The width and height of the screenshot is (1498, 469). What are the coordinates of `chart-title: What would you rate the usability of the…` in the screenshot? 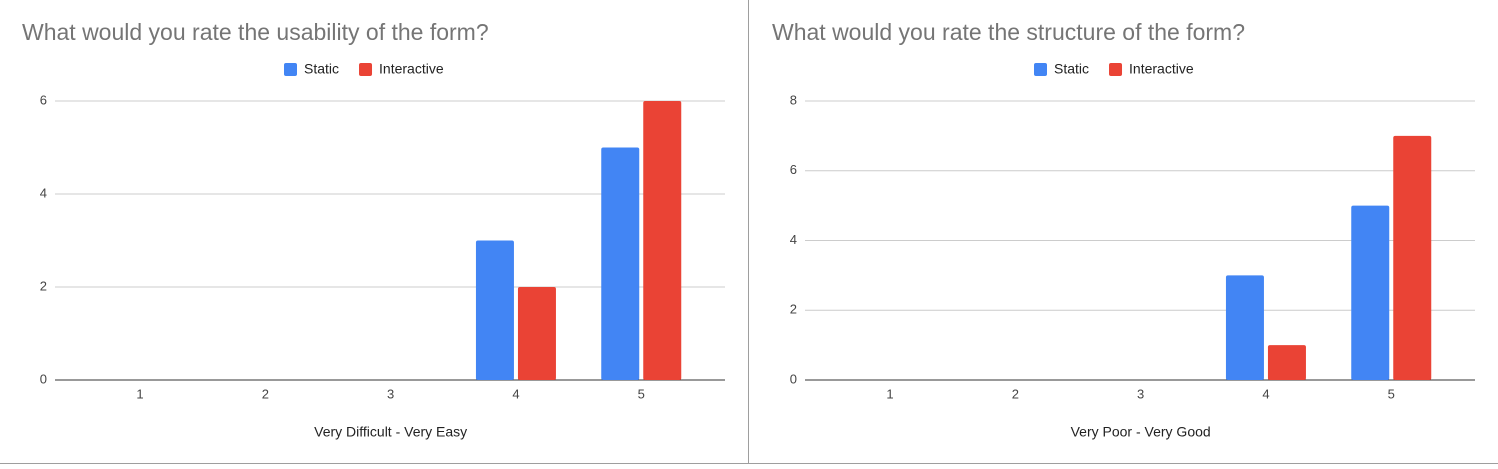 It's located at (255, 32).